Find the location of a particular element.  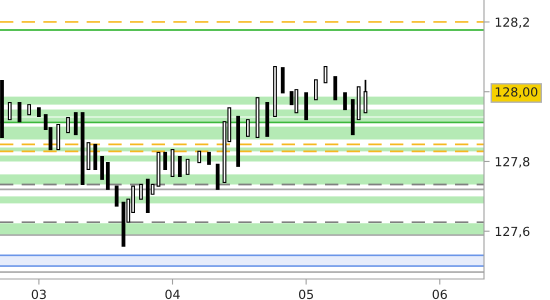

x-tick-label: 03 is located at coordinates (39, 295).